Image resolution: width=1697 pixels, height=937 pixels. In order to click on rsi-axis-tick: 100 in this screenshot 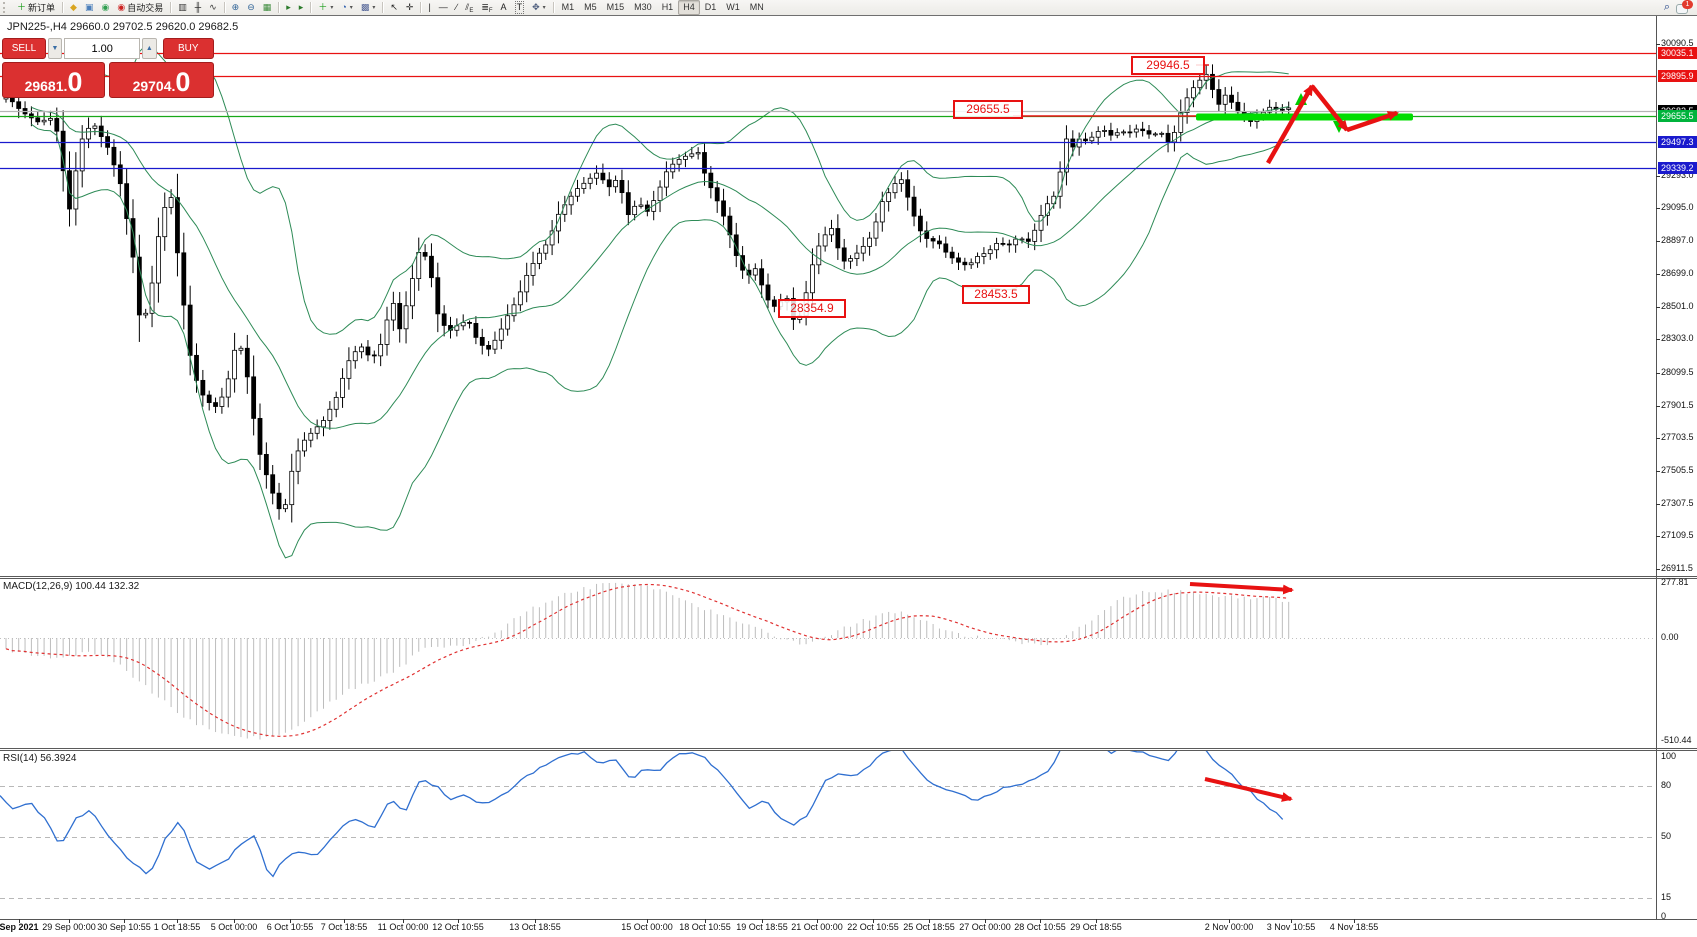, I will do `click(1669, 756)`.